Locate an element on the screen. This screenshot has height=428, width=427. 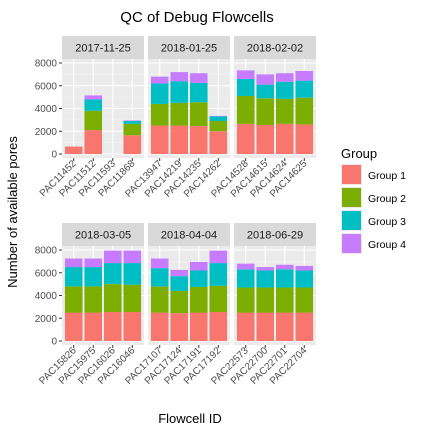
legend-label: Group 1 is located at coordinates (387, 176).